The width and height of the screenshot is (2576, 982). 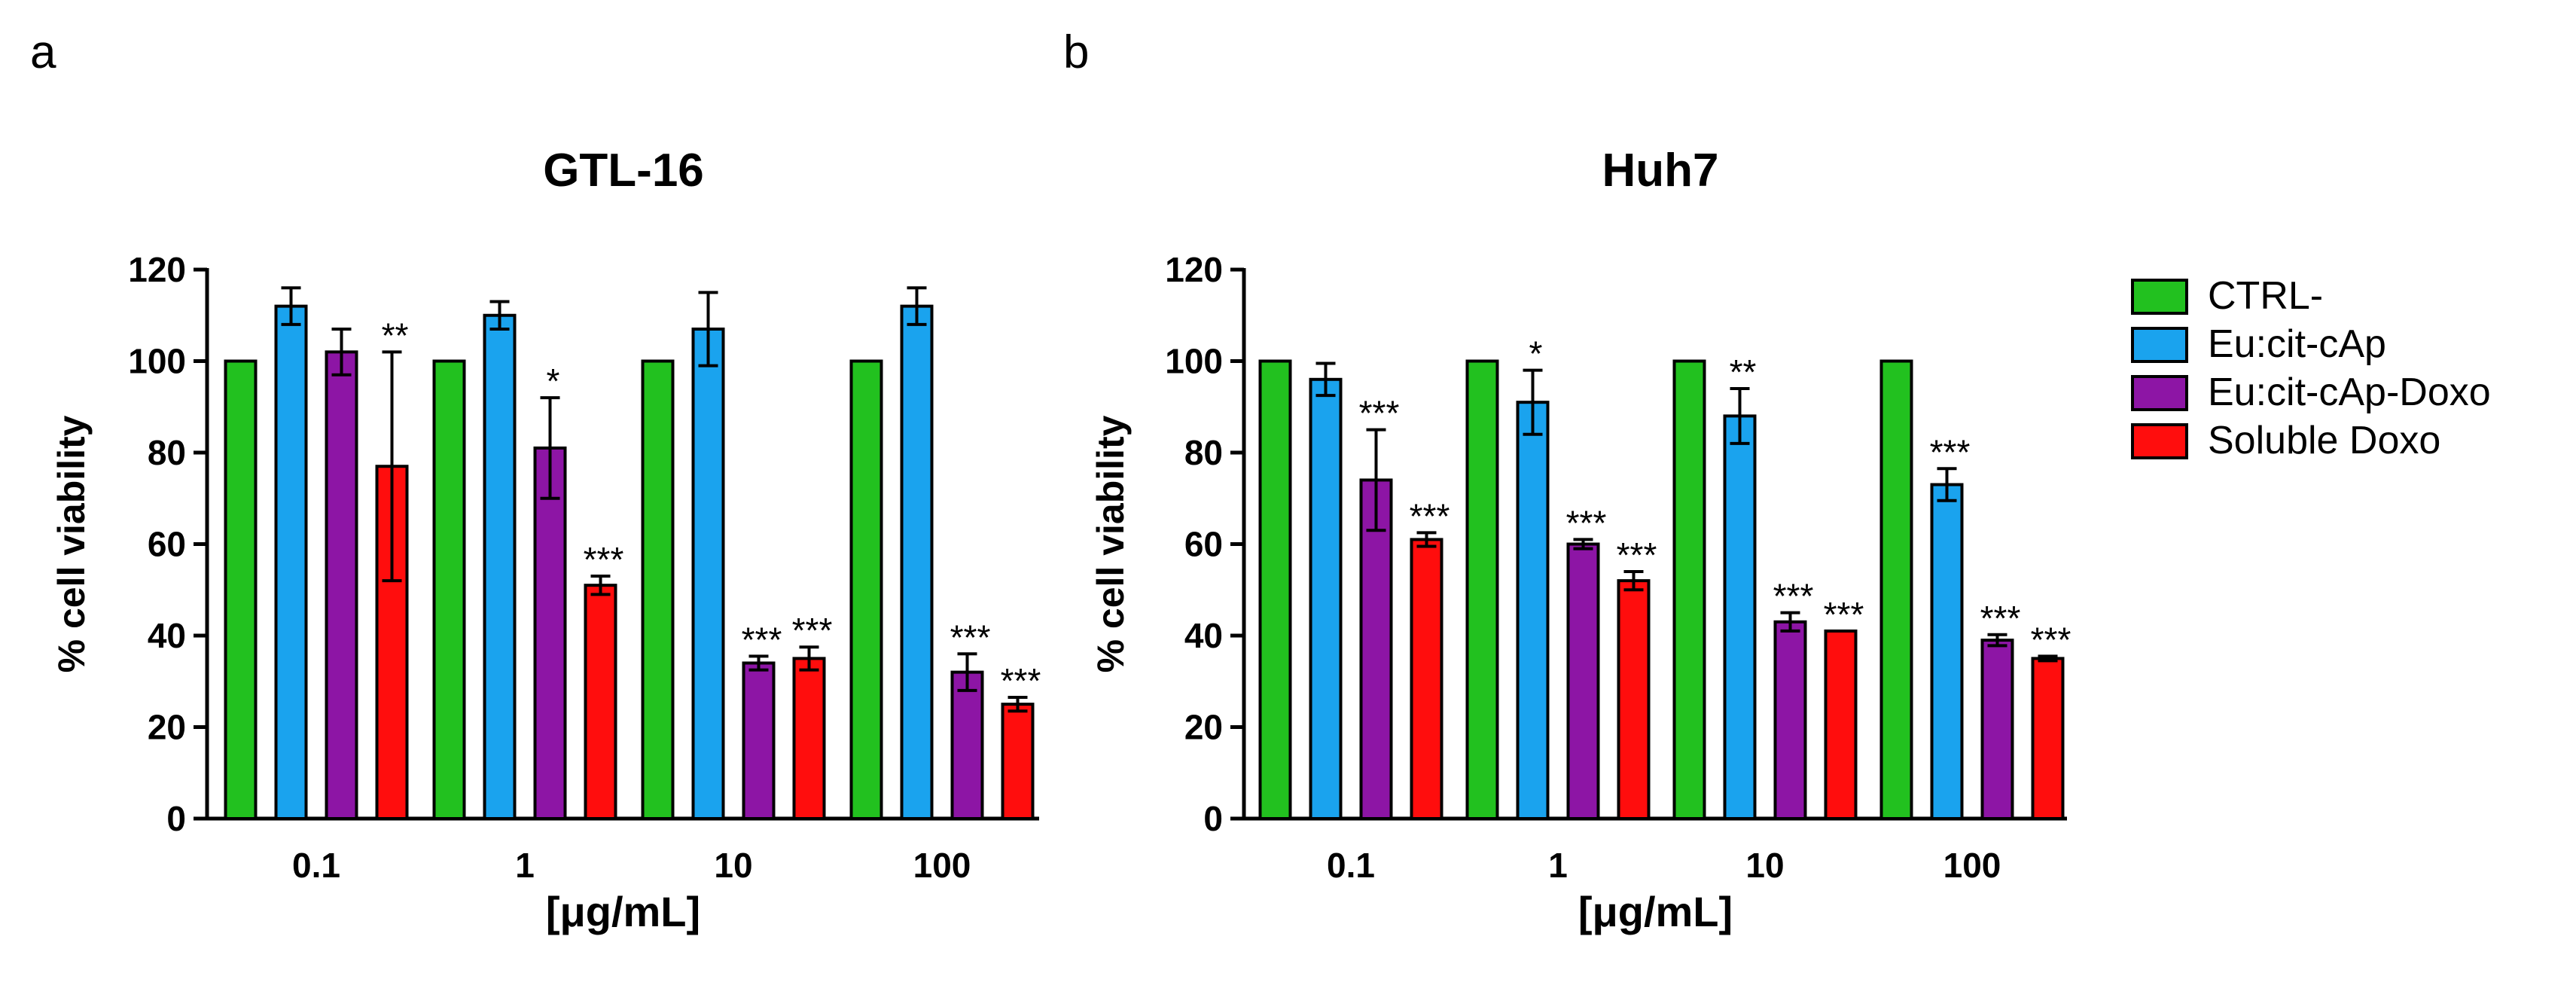 What do you see at coordinates (2349, 392) in the screenshot?
I see `legend-label: Eu:cit-cAp-Doxo` at bounding box center [2349, 392].